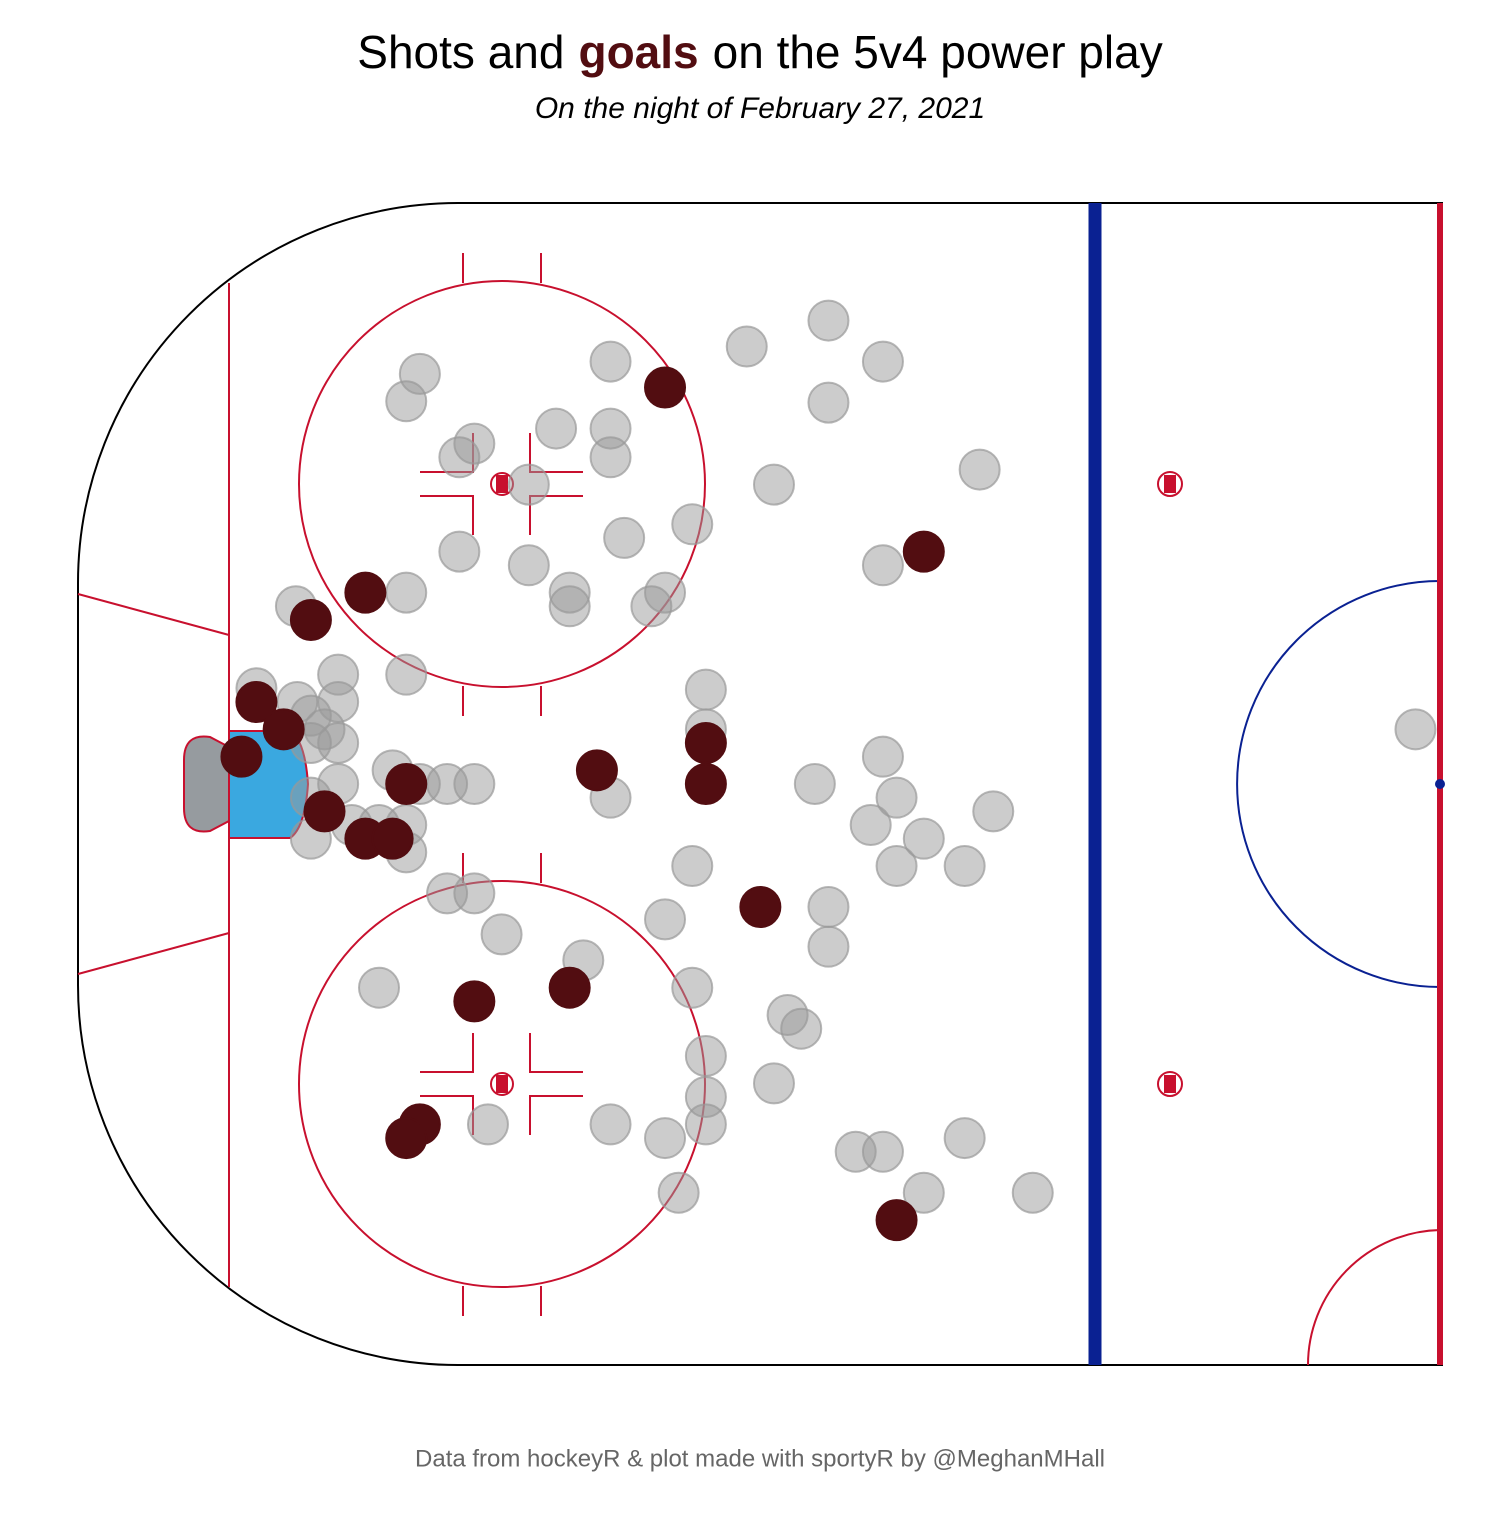 The height and width of the screenshot is (1517, 1512). I want to click on referee-crease, so click(1374, 1297).